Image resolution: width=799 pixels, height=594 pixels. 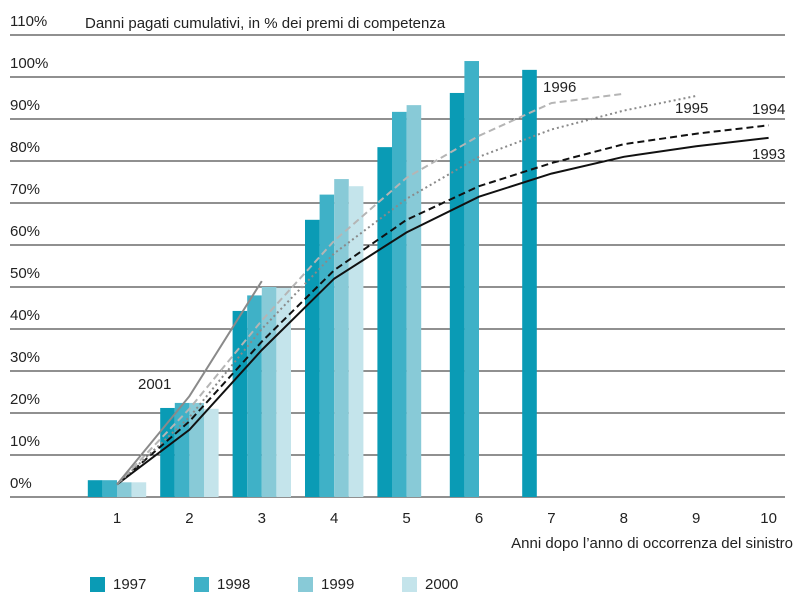 What do you see at coordinates (25, 189) in the screenshot?
I see `y-tick-label: 70%` at bounding box center [25, 189].